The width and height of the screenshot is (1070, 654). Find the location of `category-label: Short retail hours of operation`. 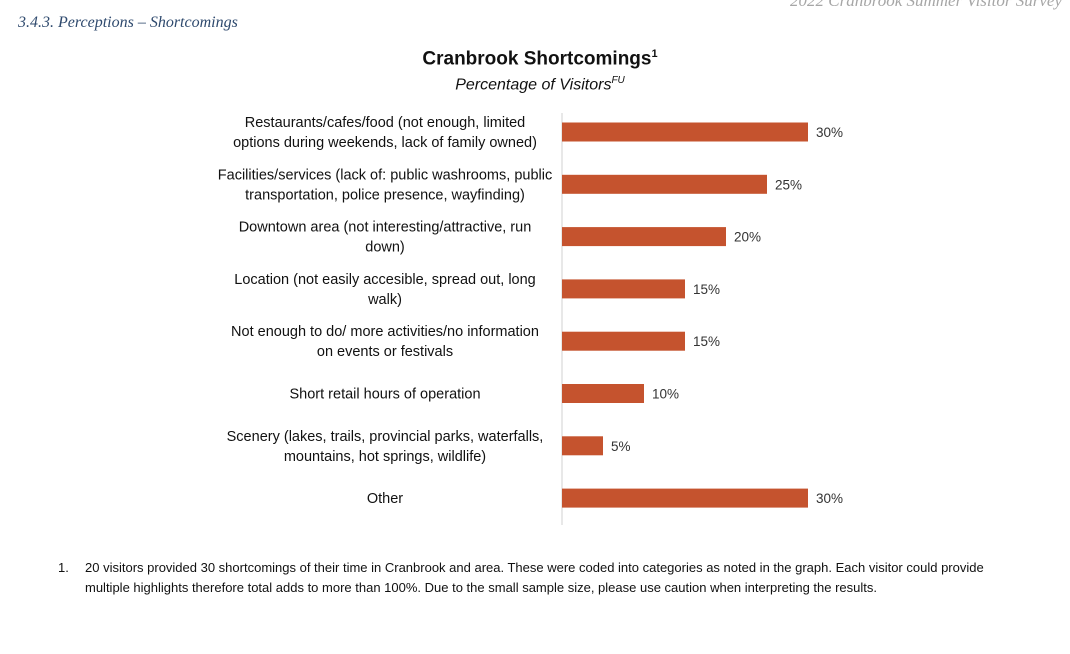

category-label: Short retail hours of operation is located at coordinates (384, 395).